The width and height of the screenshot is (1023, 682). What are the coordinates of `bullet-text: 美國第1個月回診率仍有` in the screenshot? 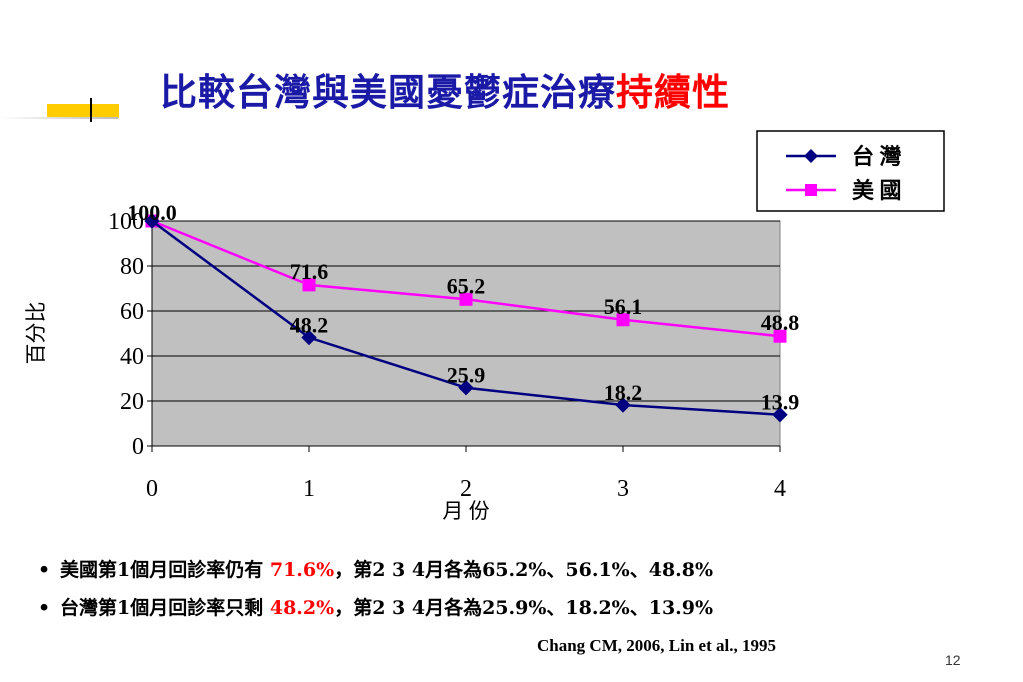 It's located at (165, 570).